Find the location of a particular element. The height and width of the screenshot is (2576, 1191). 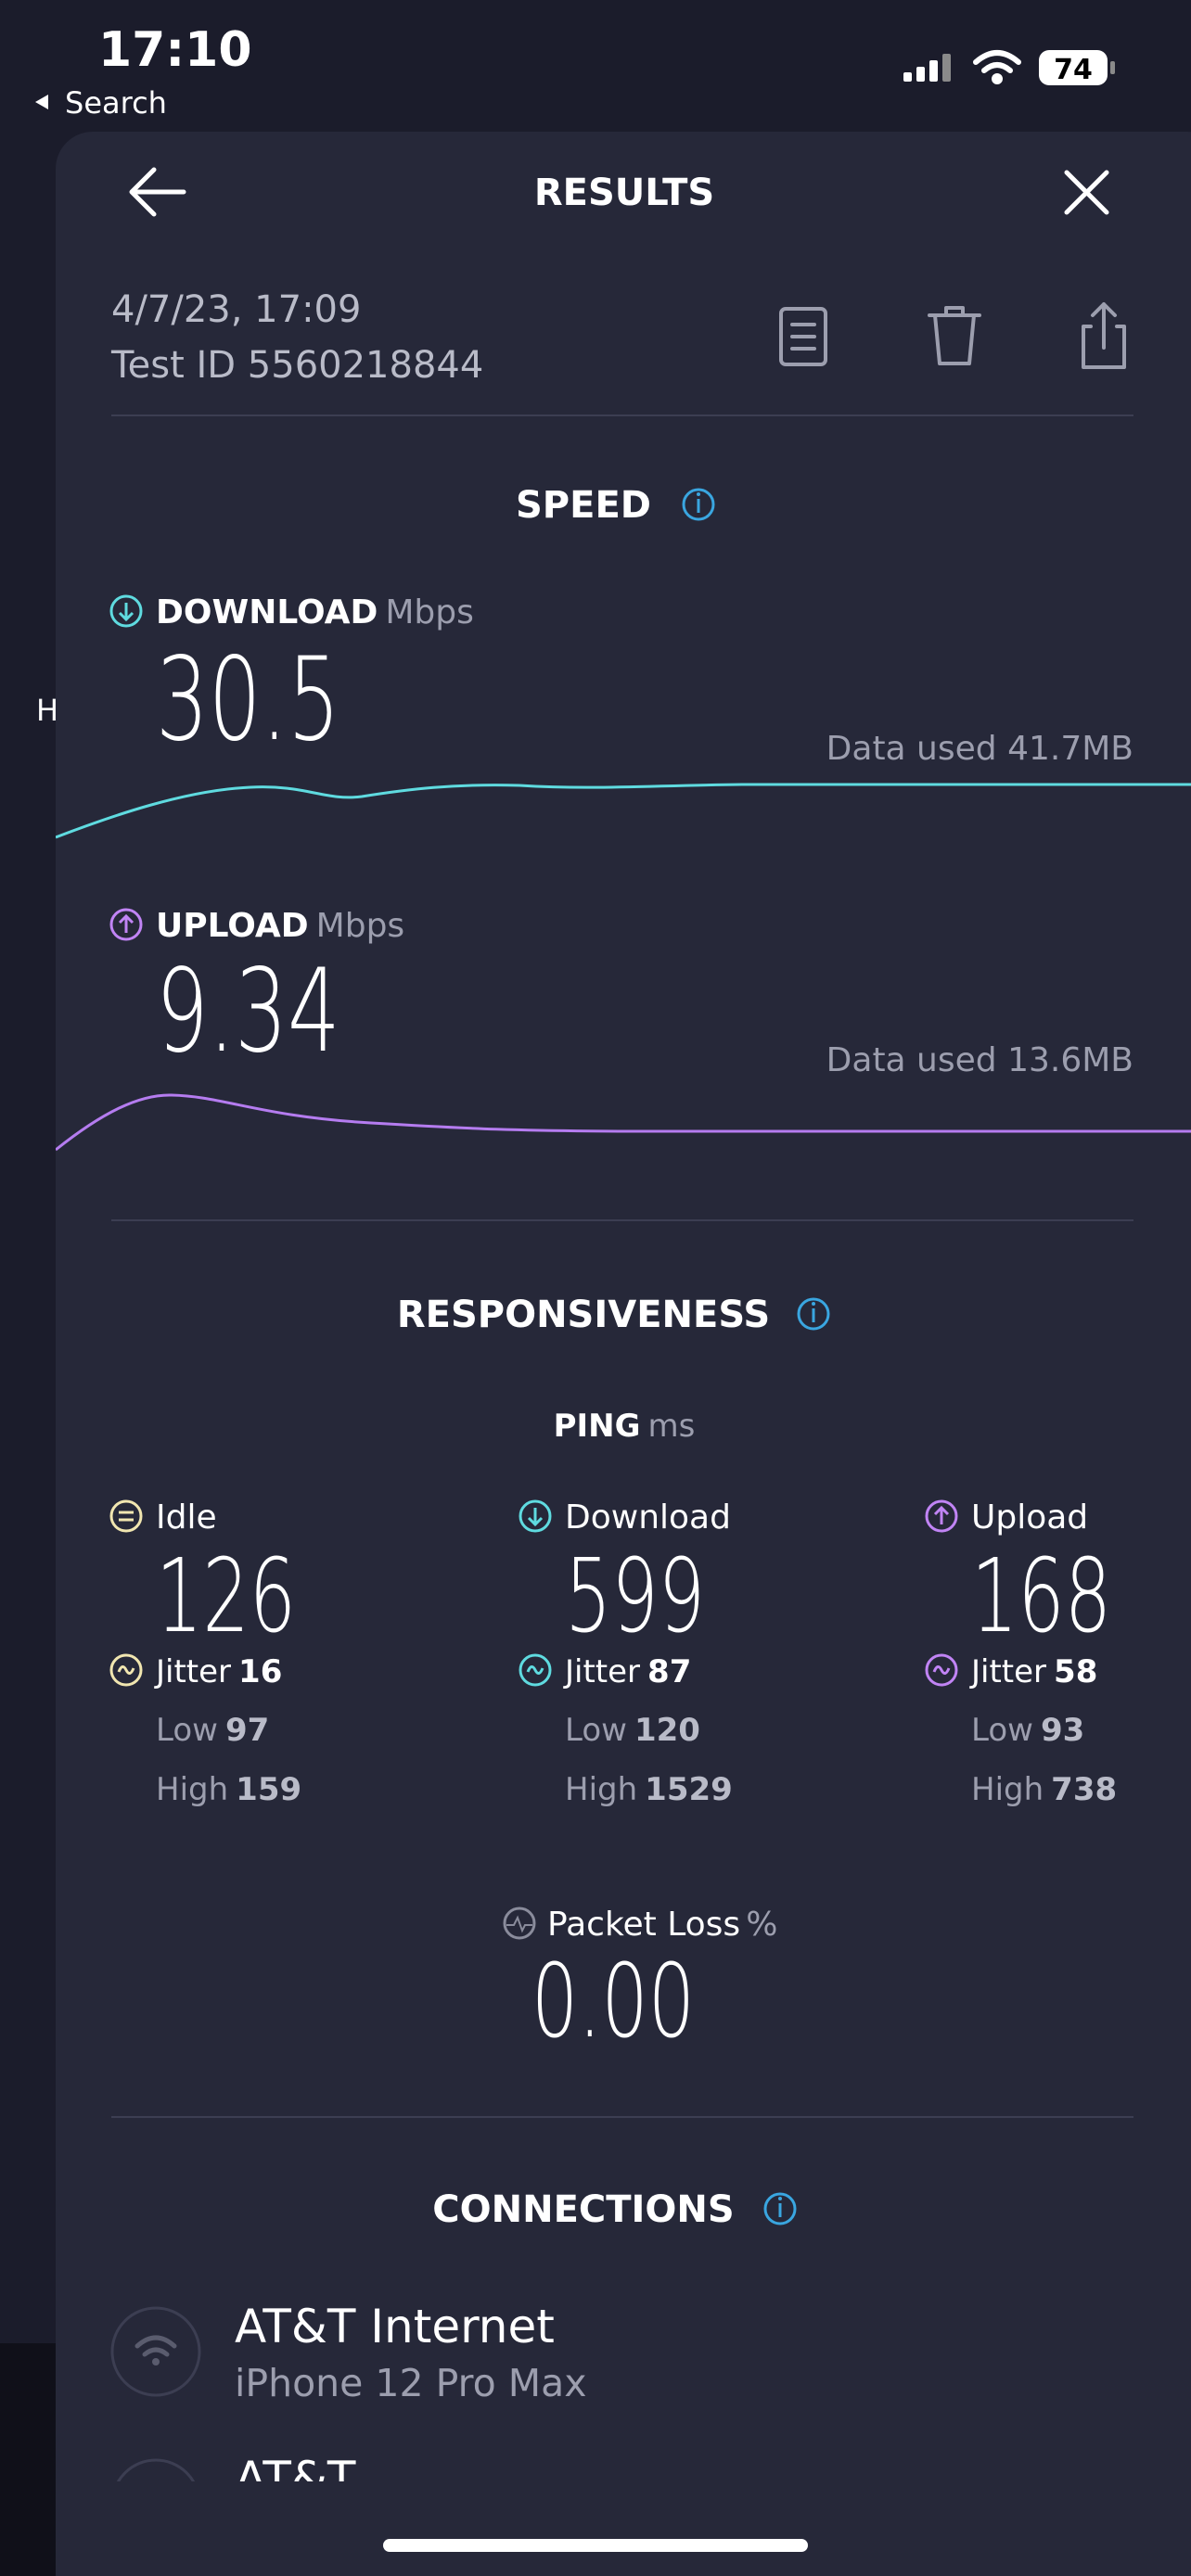

ping-low: Low 93 is located at coordinates (1027, 1731).